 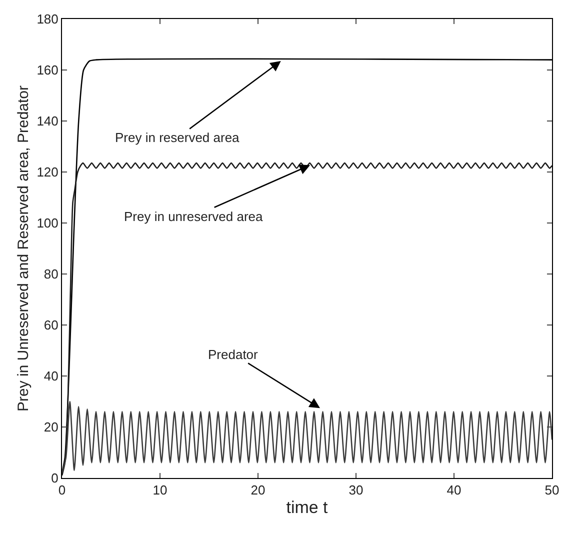 What do you see at coordinates (54, 478) in the screenshot?
I see `y-tick-label: 0` at bounding box center [54, 478].